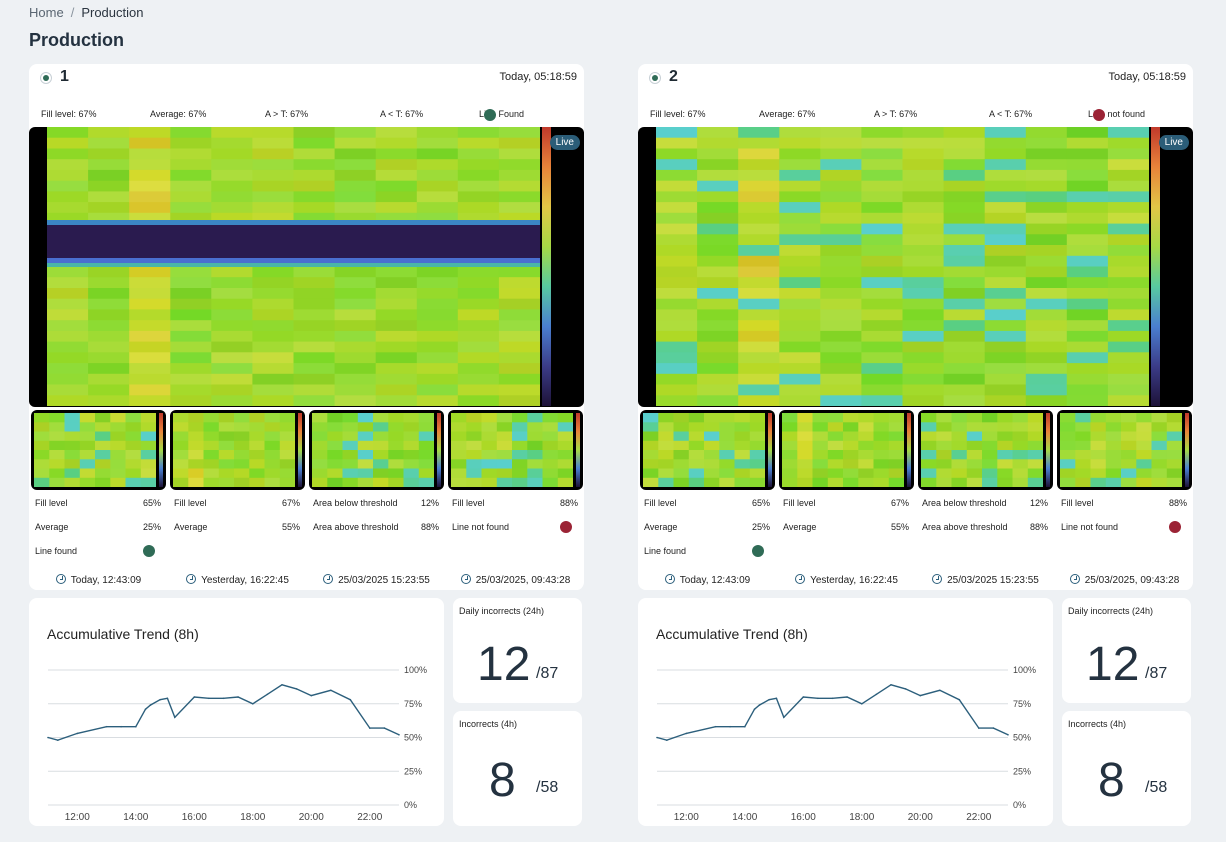 The image size is (1226, 842). What do you see at coordinates (915, 79) in the screenshot?
I see `panel-header: 2 Today, 05:18:59` at bounding box center [915, 79].